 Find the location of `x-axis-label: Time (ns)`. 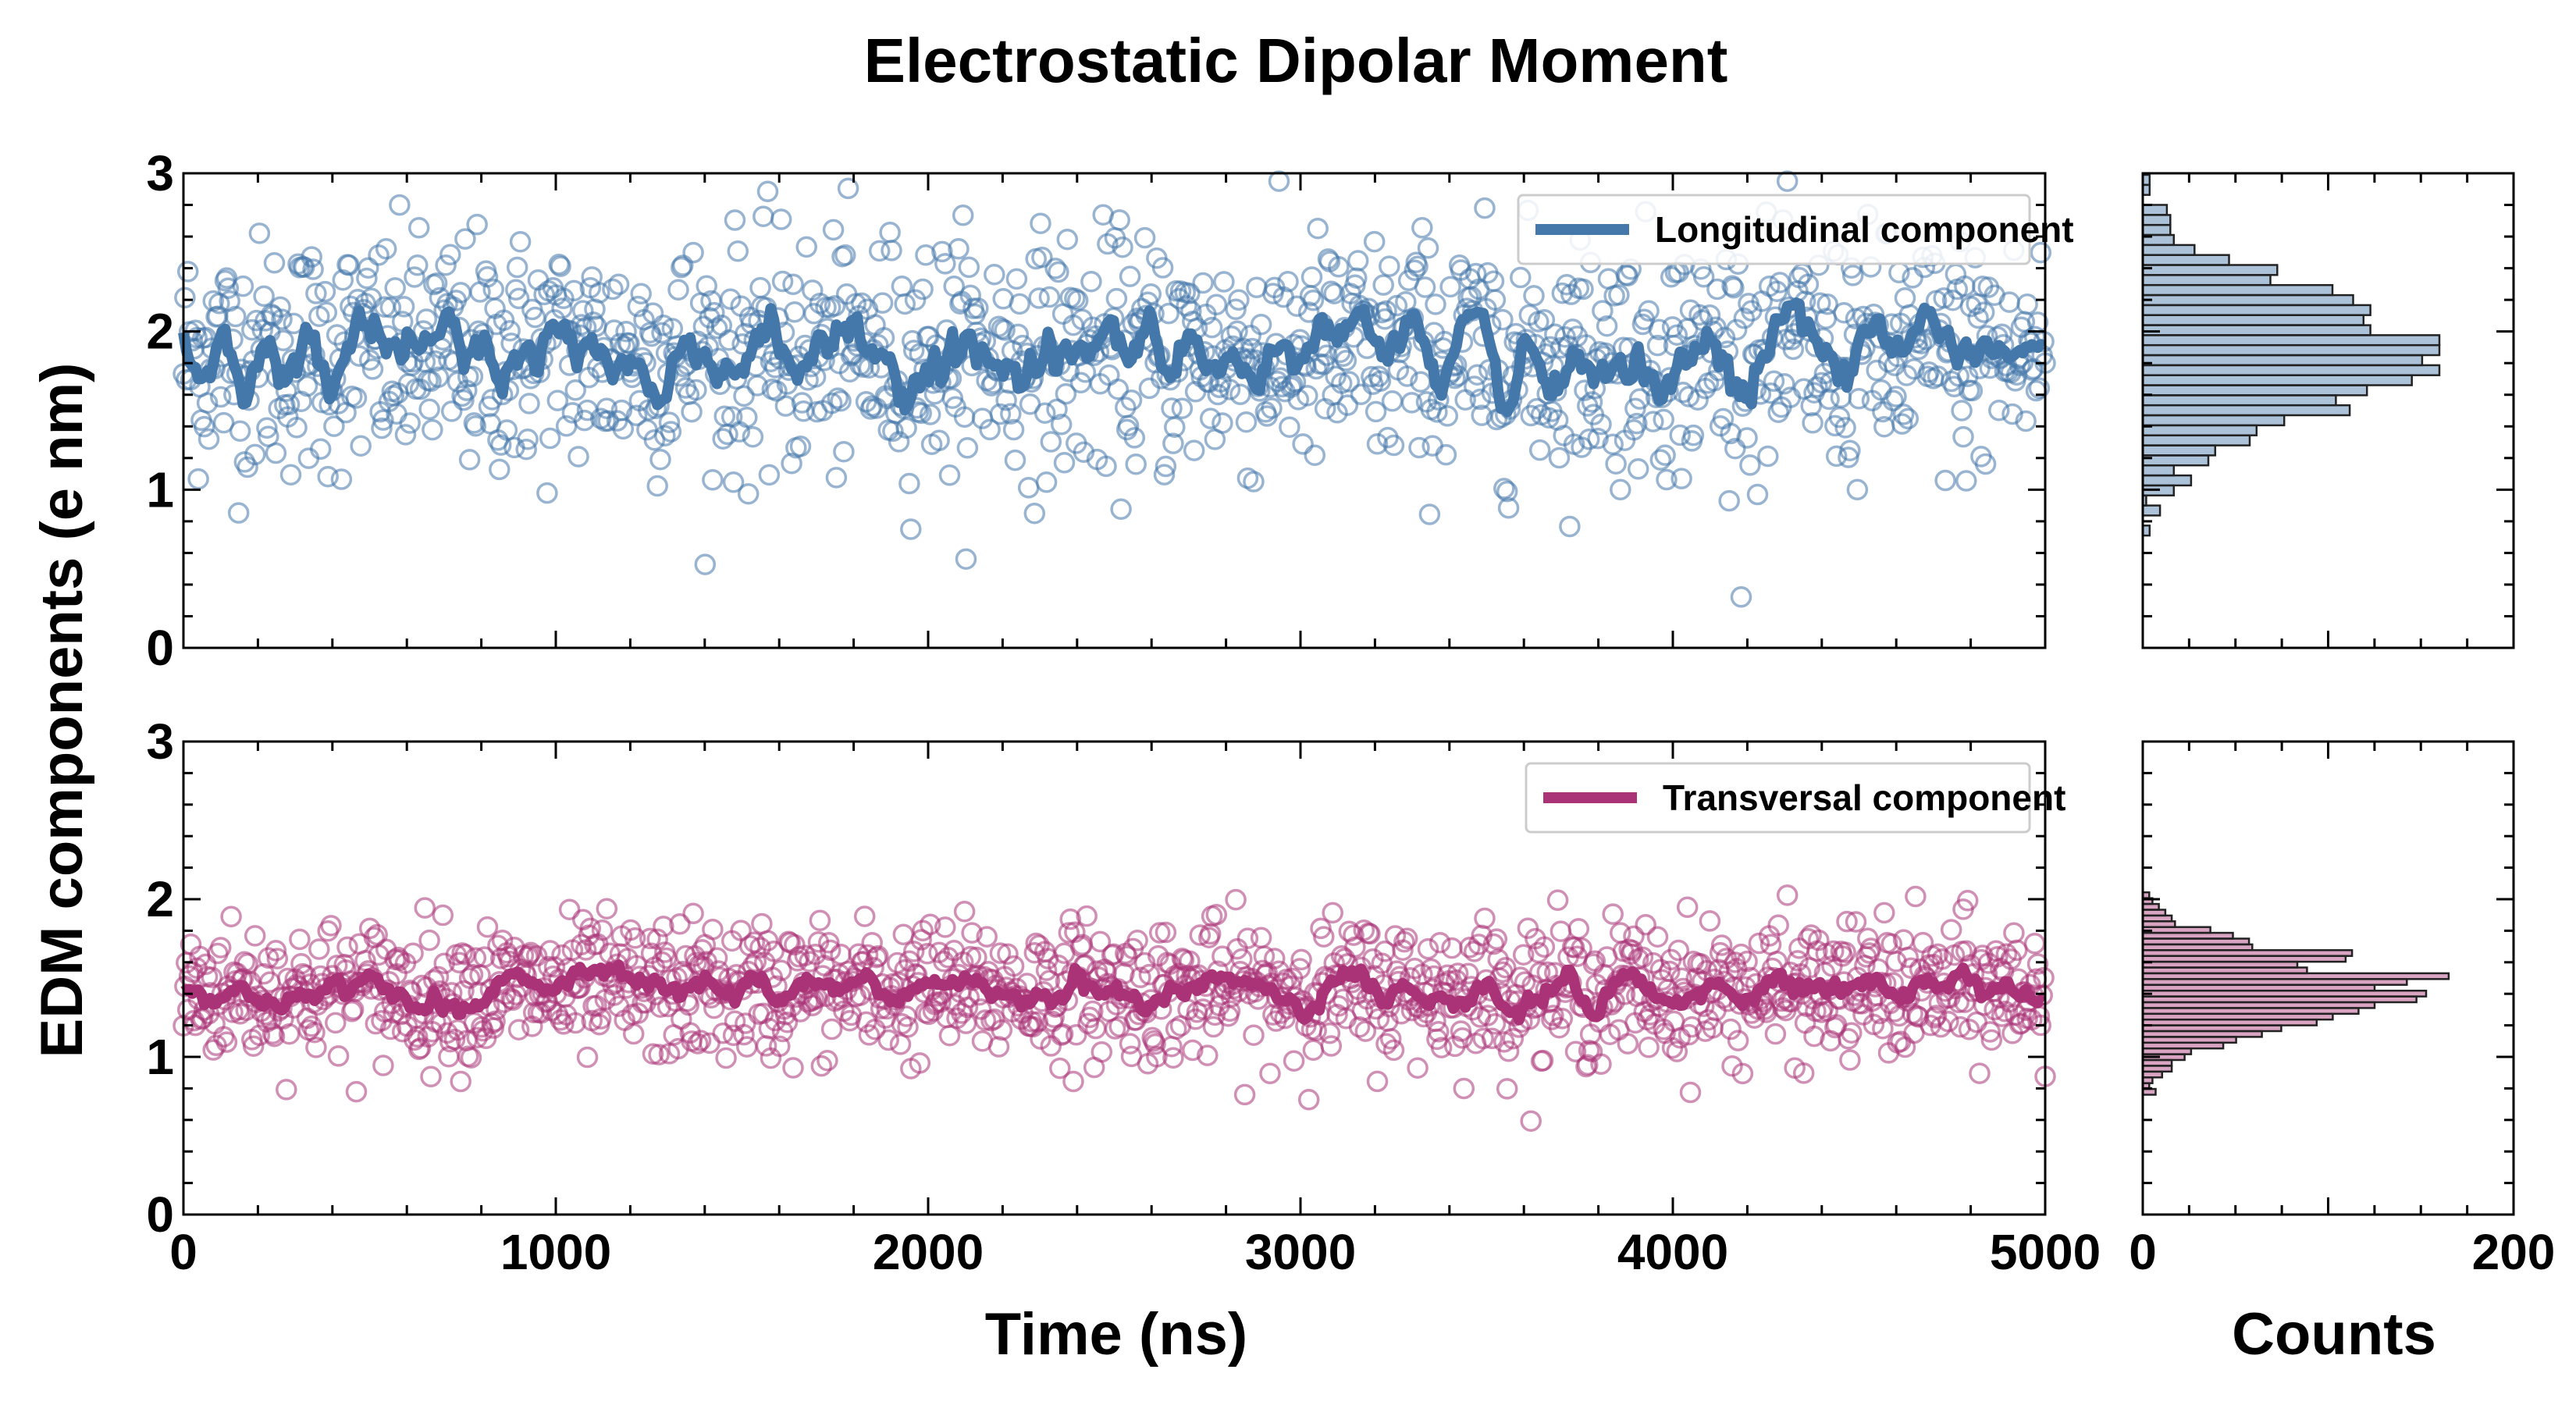

x-axis-label: Time (ns) is located at coordinates (1116, 1335).